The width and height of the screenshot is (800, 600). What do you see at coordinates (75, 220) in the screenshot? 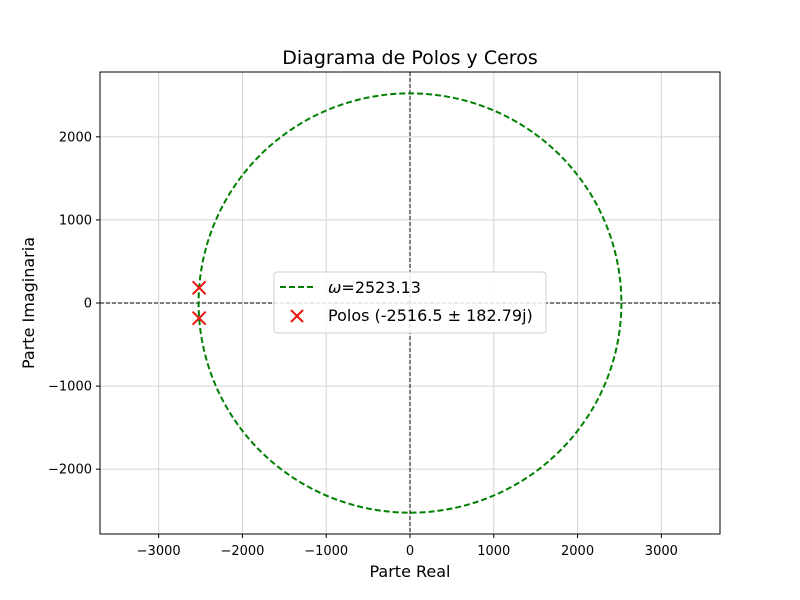
I see `y-tick-label-3: 1000` at bounding box center [75, 220].